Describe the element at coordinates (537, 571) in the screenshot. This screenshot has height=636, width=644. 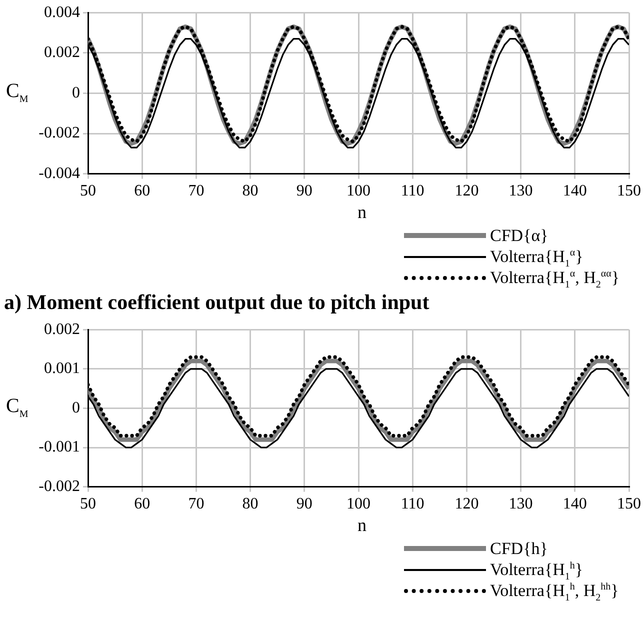
I see `legend-label: Volterra{H$_{1}$$^{h}$}` at that location.